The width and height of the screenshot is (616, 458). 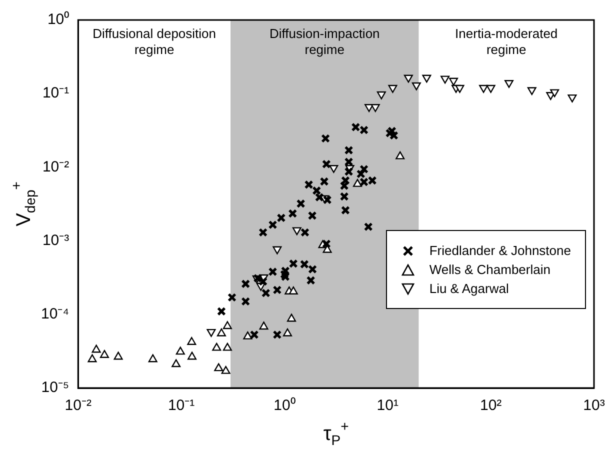 I want to click on x-tick-label: 10⁰, so click(x=285, y=405).